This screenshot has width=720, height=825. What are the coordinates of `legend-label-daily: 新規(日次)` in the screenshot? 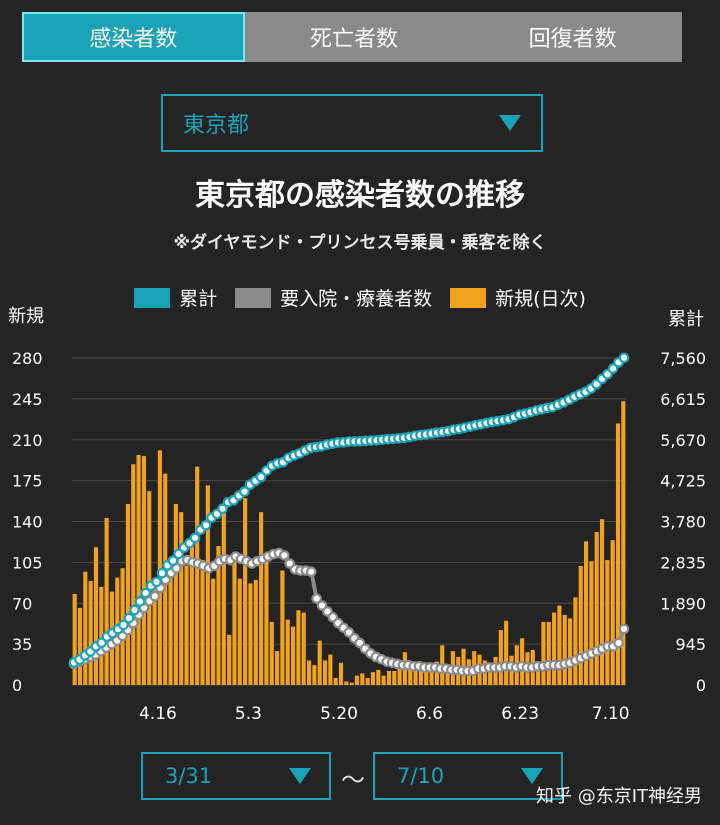 It's located at (540, 299).